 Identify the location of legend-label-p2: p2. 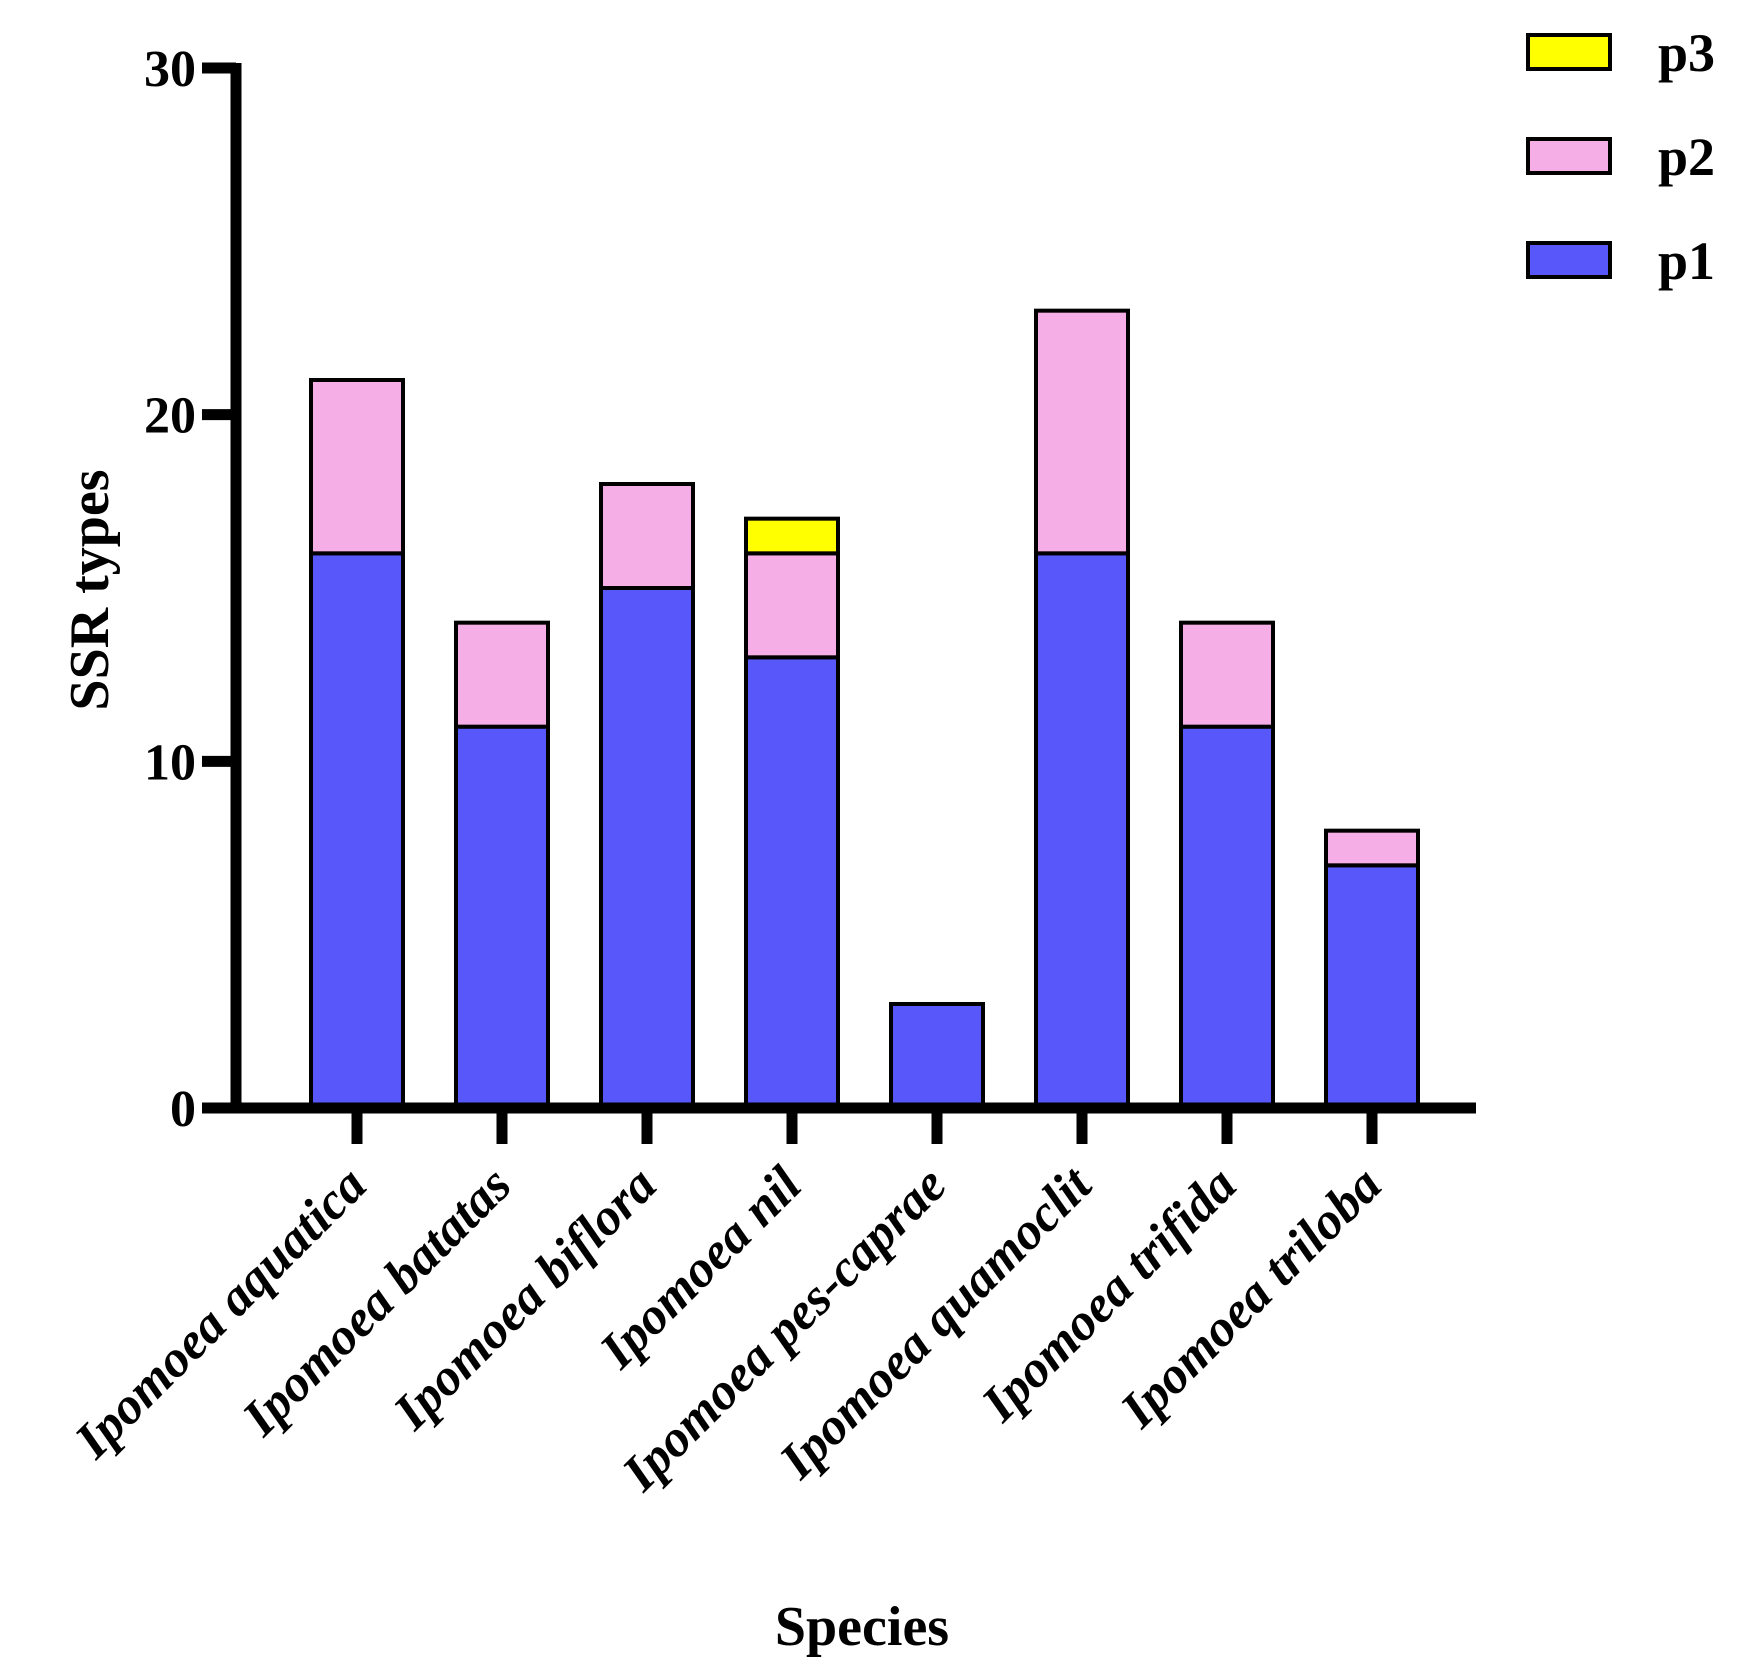
(1686, 157).